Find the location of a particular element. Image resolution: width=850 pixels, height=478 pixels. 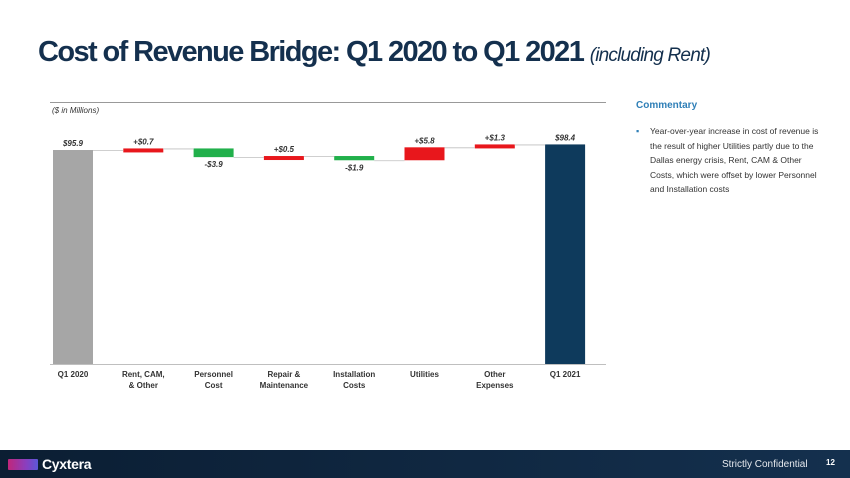

category-label-5-0: Utilities is located at coordinates (424, 374).